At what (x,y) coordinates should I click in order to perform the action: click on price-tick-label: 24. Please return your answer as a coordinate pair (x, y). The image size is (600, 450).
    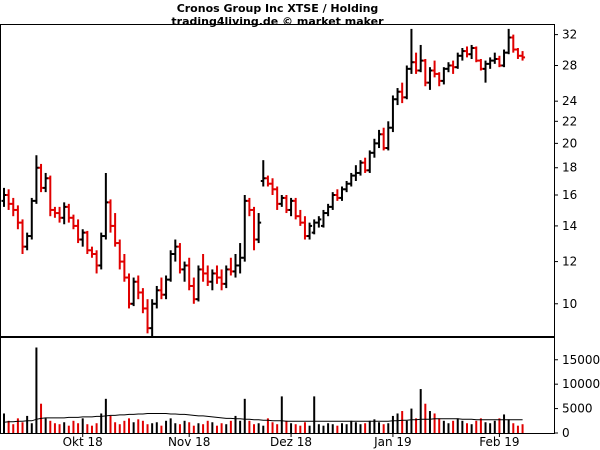
    Looking at the image, I should click on (569, 101).